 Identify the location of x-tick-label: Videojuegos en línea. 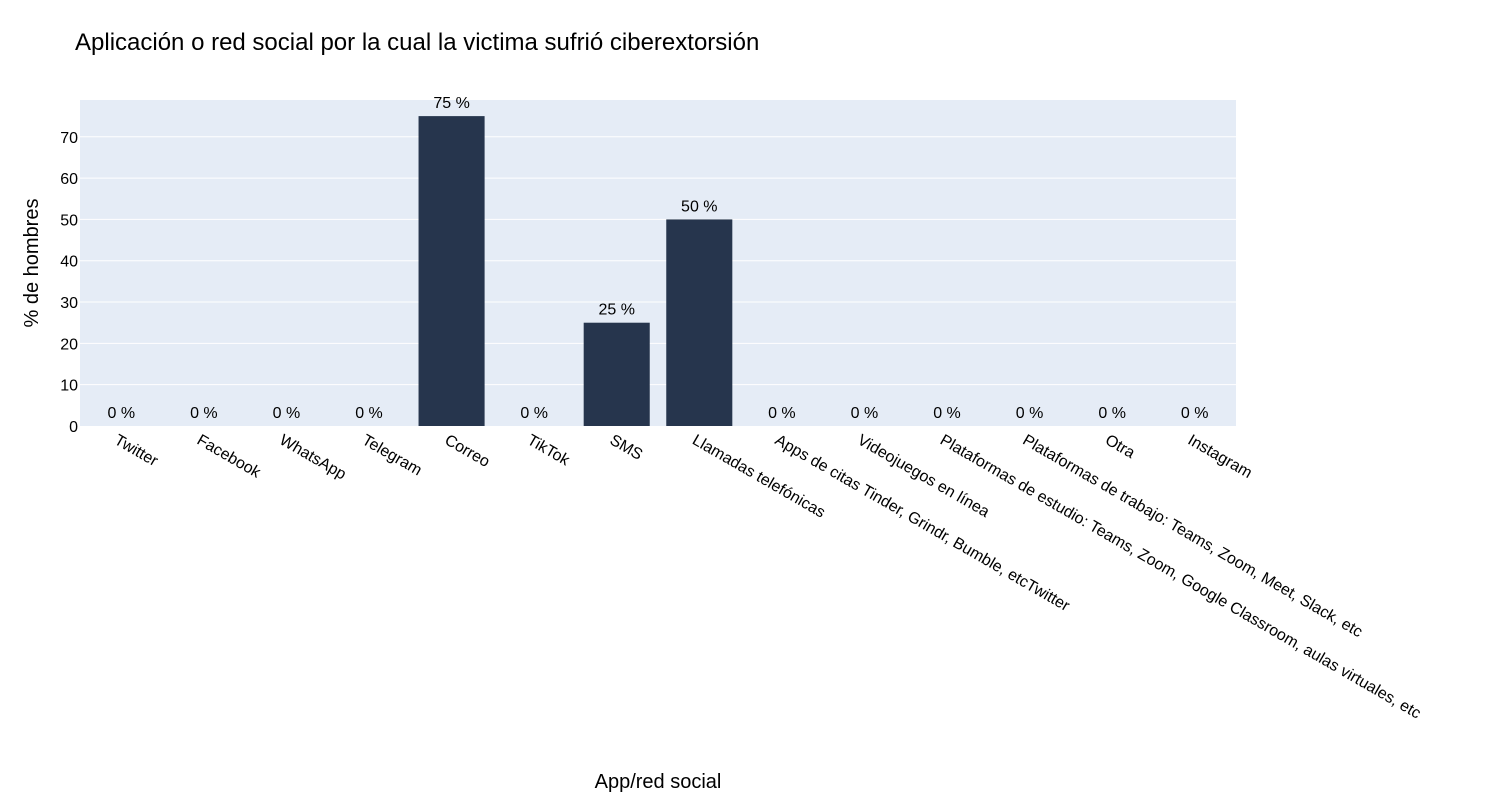
(923, 476).